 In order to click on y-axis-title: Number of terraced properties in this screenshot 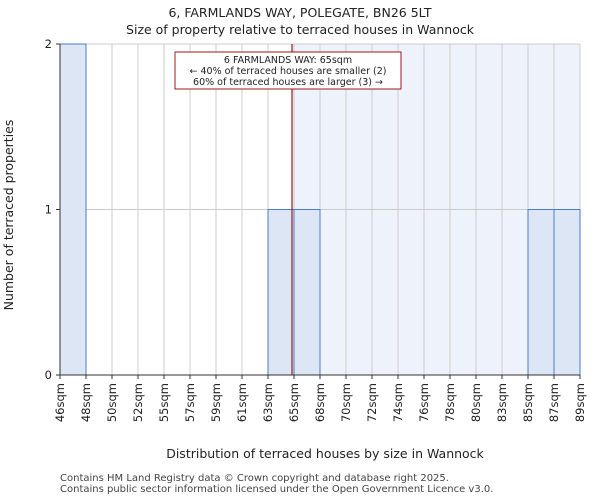, I will do `click(8, 215)`.